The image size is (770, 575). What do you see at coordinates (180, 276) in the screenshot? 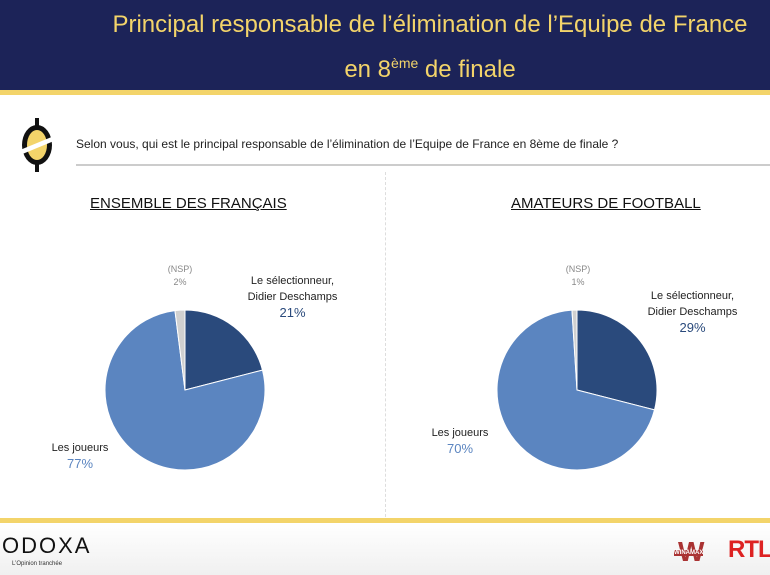
I see `pie1-nsp-label: (NSP) 2%` at bounding box center [180, 276].